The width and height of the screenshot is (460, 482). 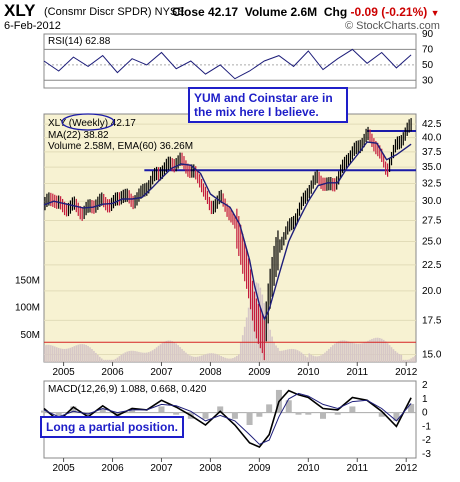 I want to click on price-legend-symbol: XLY (Weekly) 42.17, so click(x=92, y=123).